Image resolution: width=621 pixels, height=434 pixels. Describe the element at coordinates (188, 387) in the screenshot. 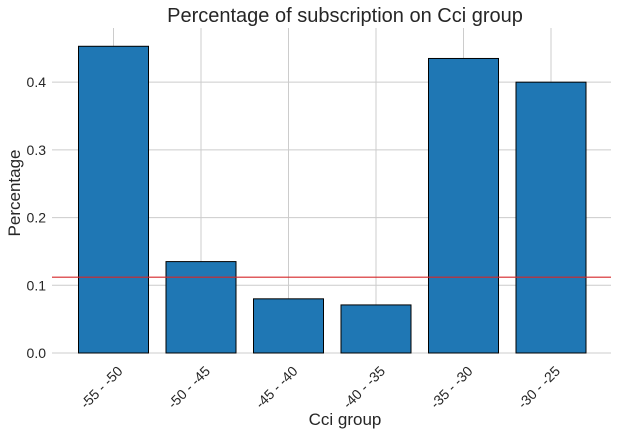

I see `x-tick-label: -50 - -45` at that location.